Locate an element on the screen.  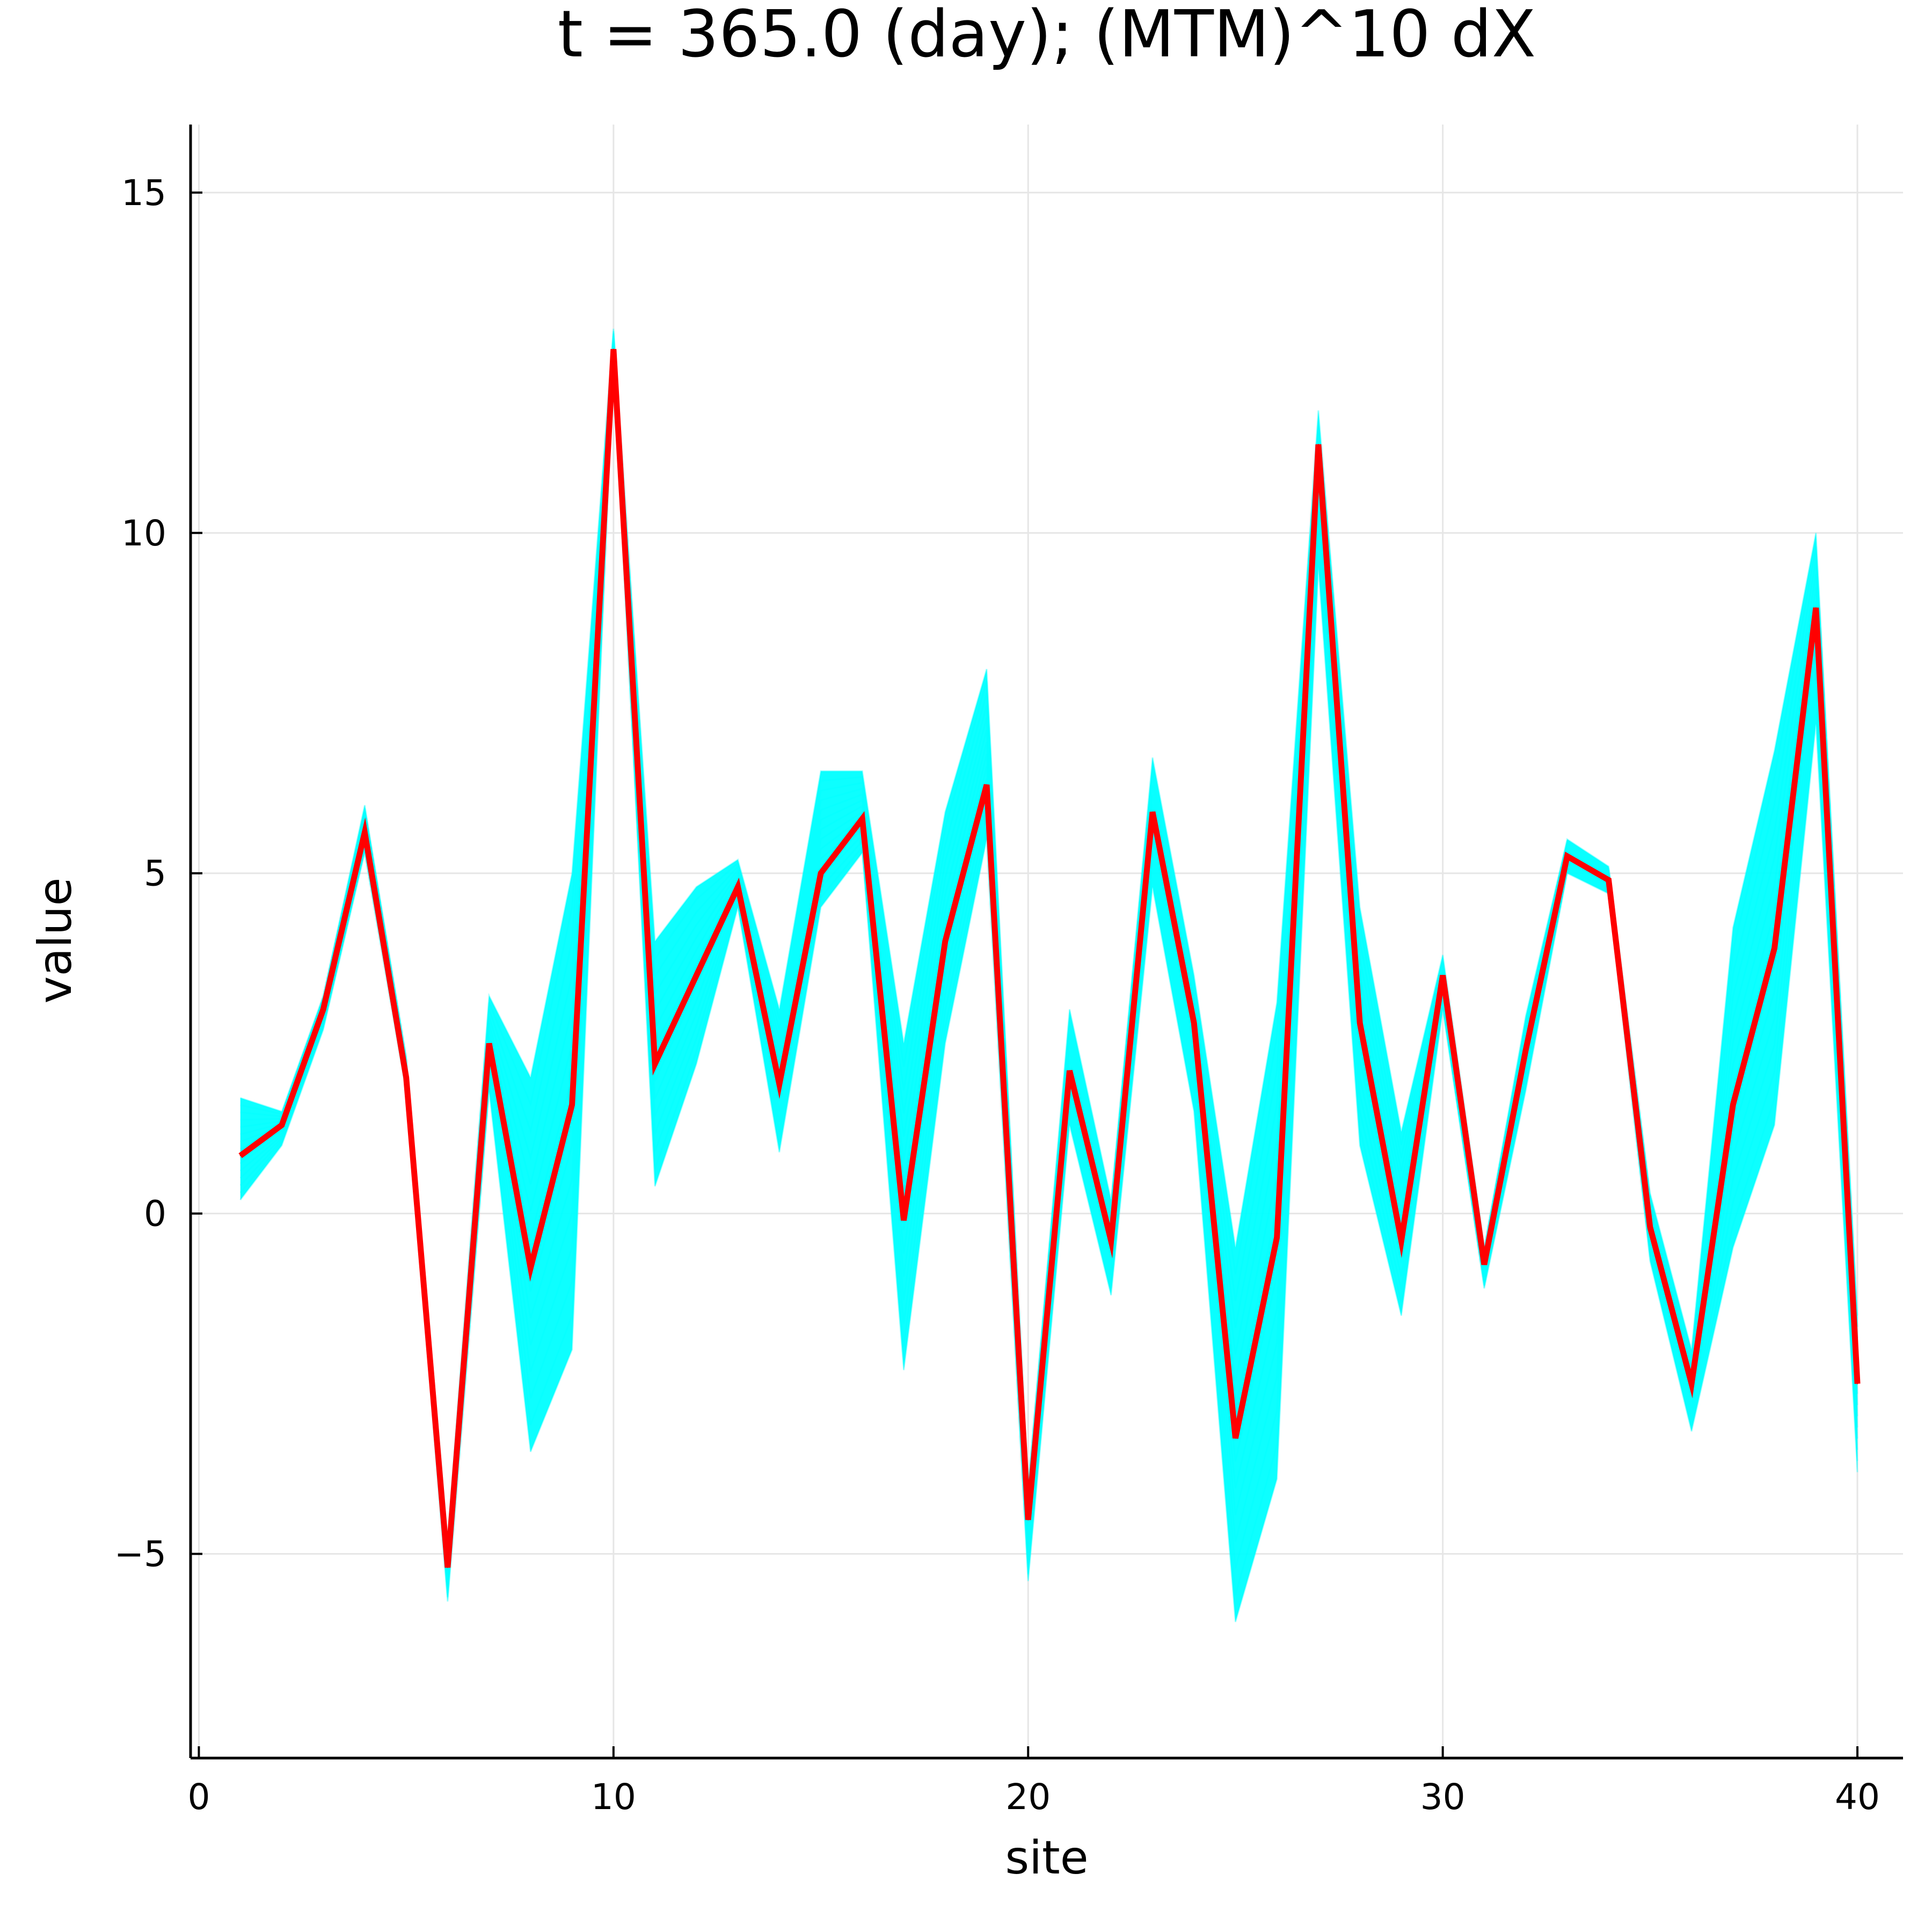
y-tick-label: 15 is located at coordinates (143, 193).